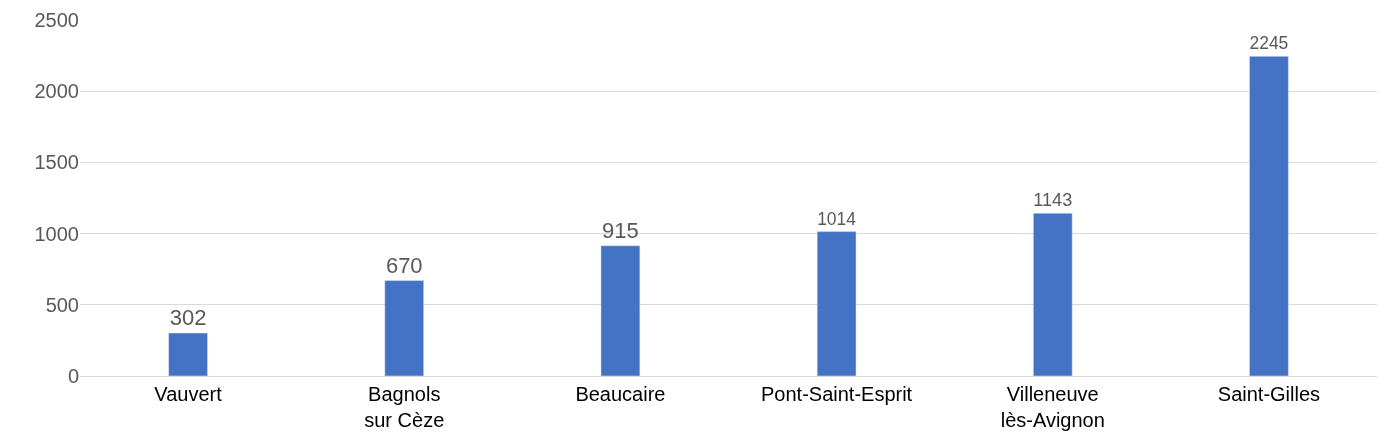 The width and height of the screenshot is (1387, 446). What do you see at coordinates (56, 162) in the screenshot?
I see `y-tick-label: 1500` at bounding box center [56, 162].